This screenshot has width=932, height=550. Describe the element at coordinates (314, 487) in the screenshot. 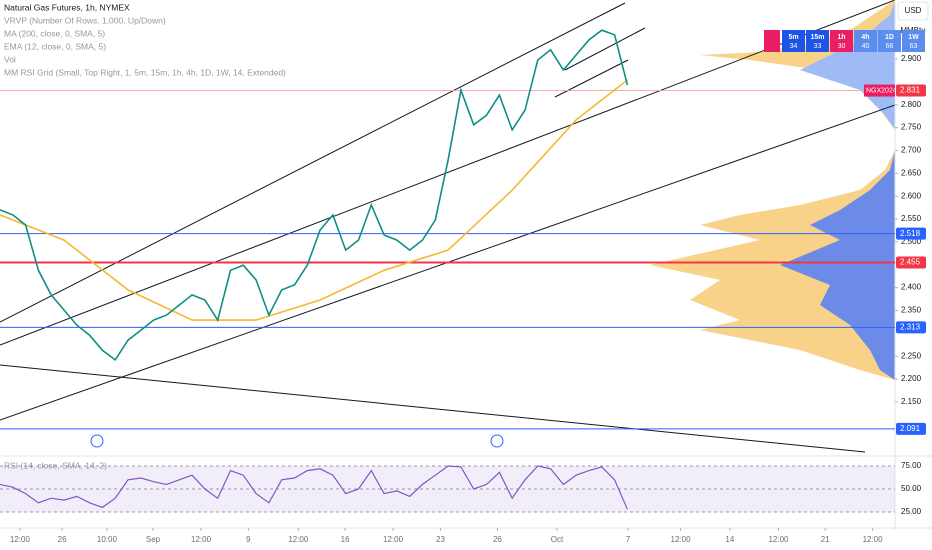

I see `rsi-line` at that location.